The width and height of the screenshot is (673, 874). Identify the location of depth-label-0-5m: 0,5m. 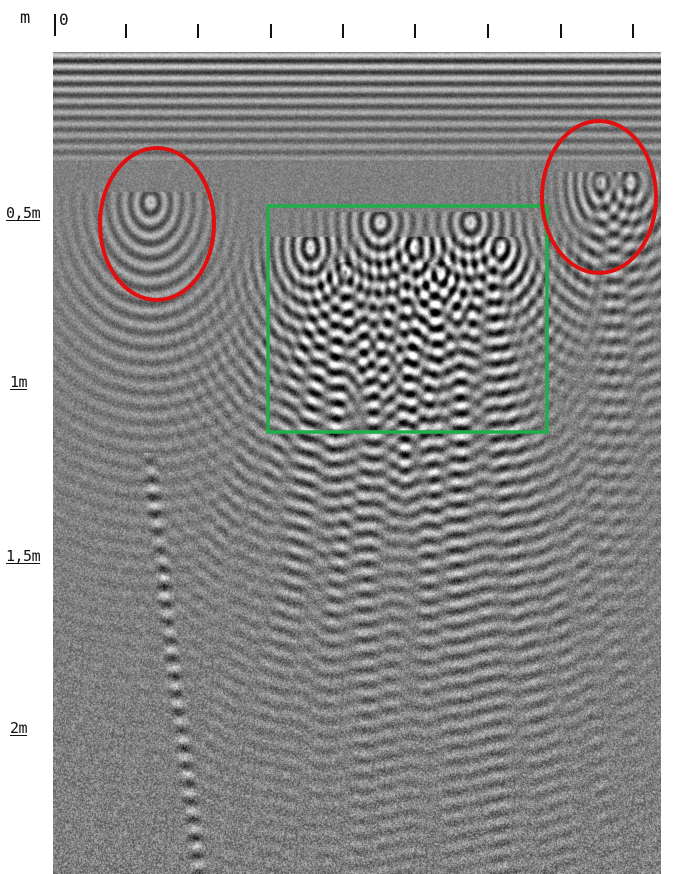
(23, 213).